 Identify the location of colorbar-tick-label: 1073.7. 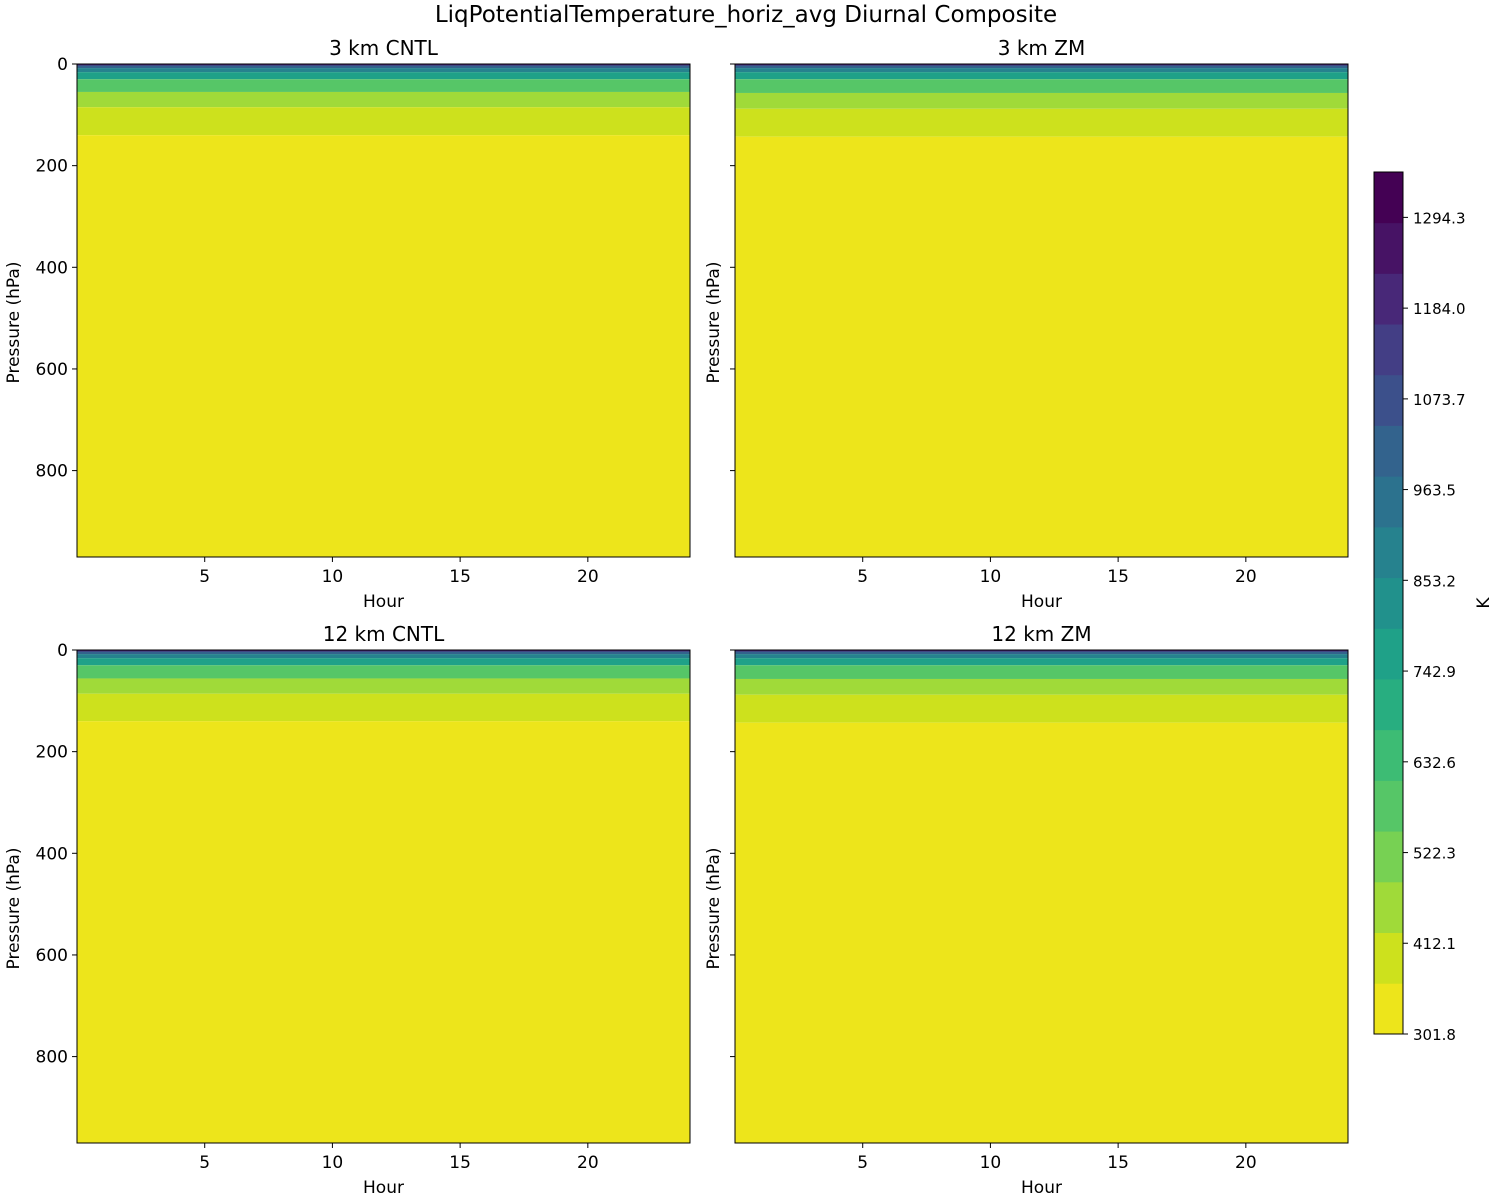
(1439, 400).